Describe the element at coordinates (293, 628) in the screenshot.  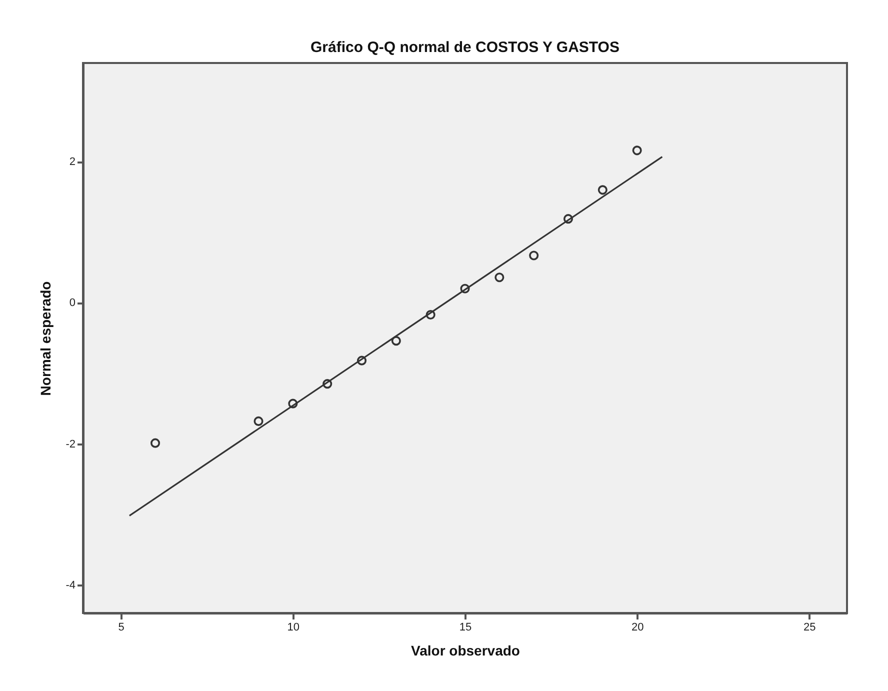
I see `x-tick-label: 10` at that location.